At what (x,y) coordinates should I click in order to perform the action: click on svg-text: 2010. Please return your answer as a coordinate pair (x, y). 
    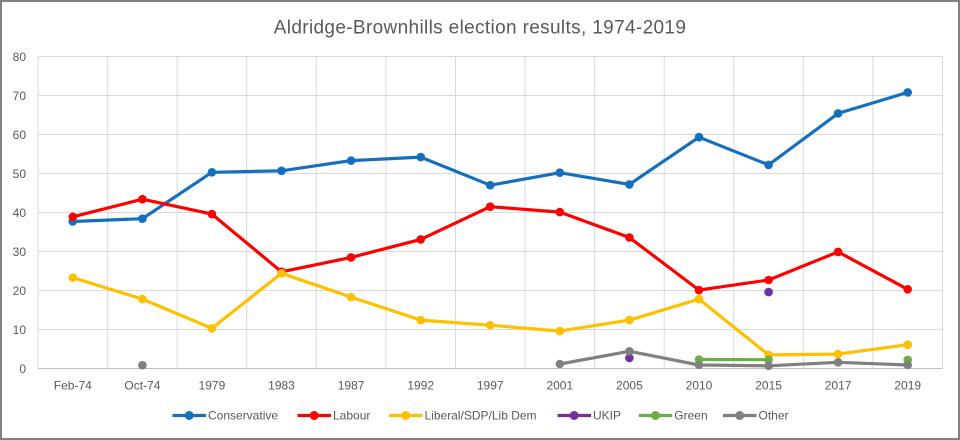
    Looking at the image, I should click on (699, 386).